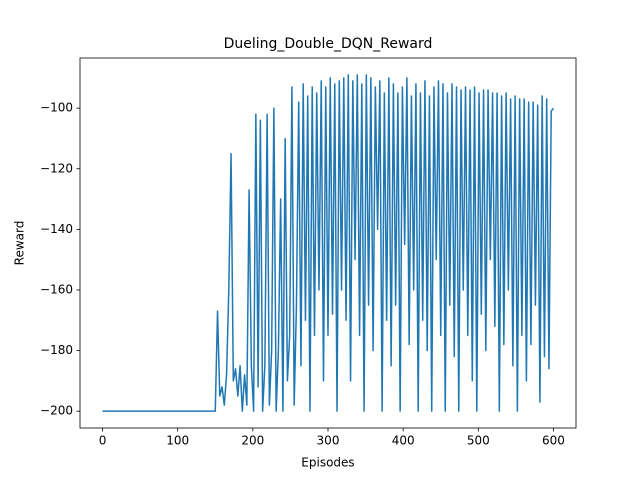 Image resolution: width=640 pixels, height=480 pixels. I want to click on x-tick-label: 500, so click(478, 441).